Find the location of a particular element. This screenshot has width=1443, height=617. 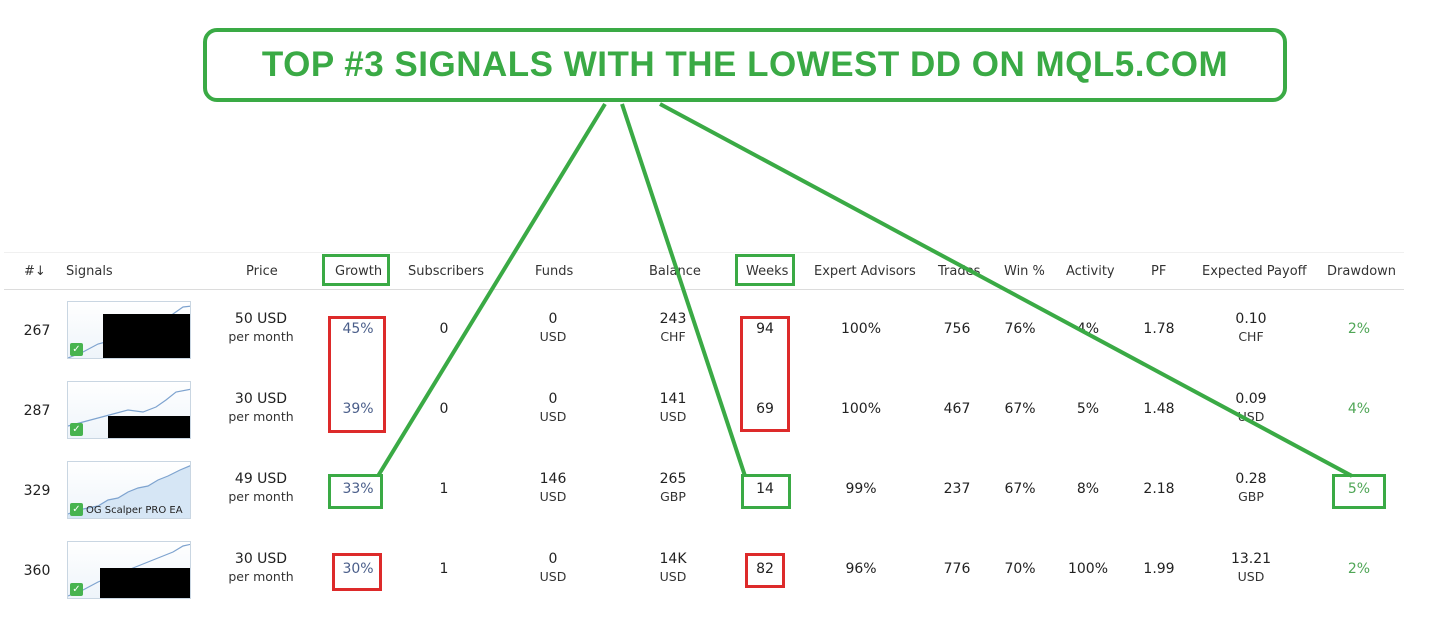

pf-cell: 1.99 is located at coordinates (1159, 569).